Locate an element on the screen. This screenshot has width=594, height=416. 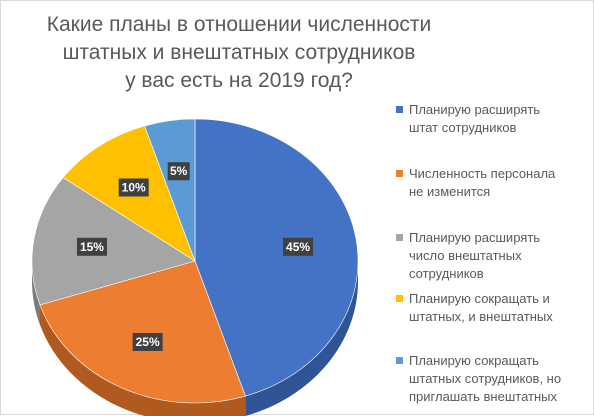
data-label-1: 25% is located at coordinates (147, 341).